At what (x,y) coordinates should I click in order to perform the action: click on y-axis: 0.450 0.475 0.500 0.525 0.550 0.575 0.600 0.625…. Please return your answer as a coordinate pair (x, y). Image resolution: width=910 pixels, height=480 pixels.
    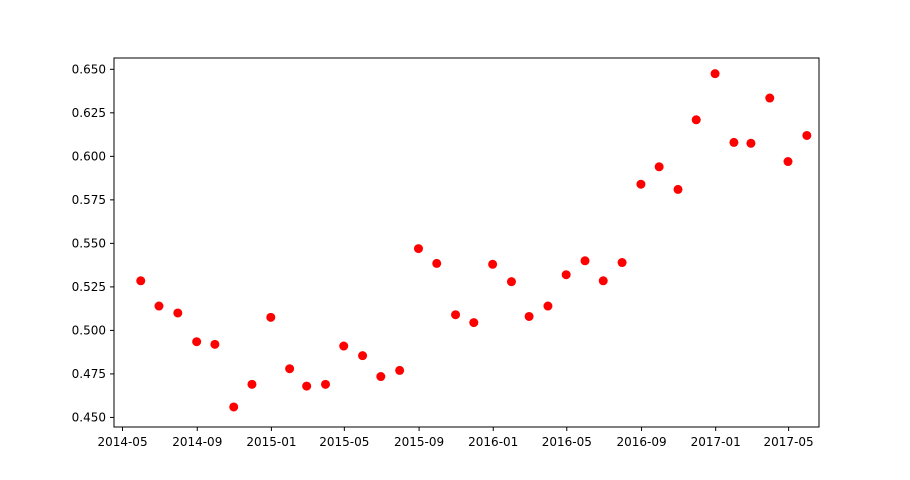
    Looking at the image, I should click on (93, 243).